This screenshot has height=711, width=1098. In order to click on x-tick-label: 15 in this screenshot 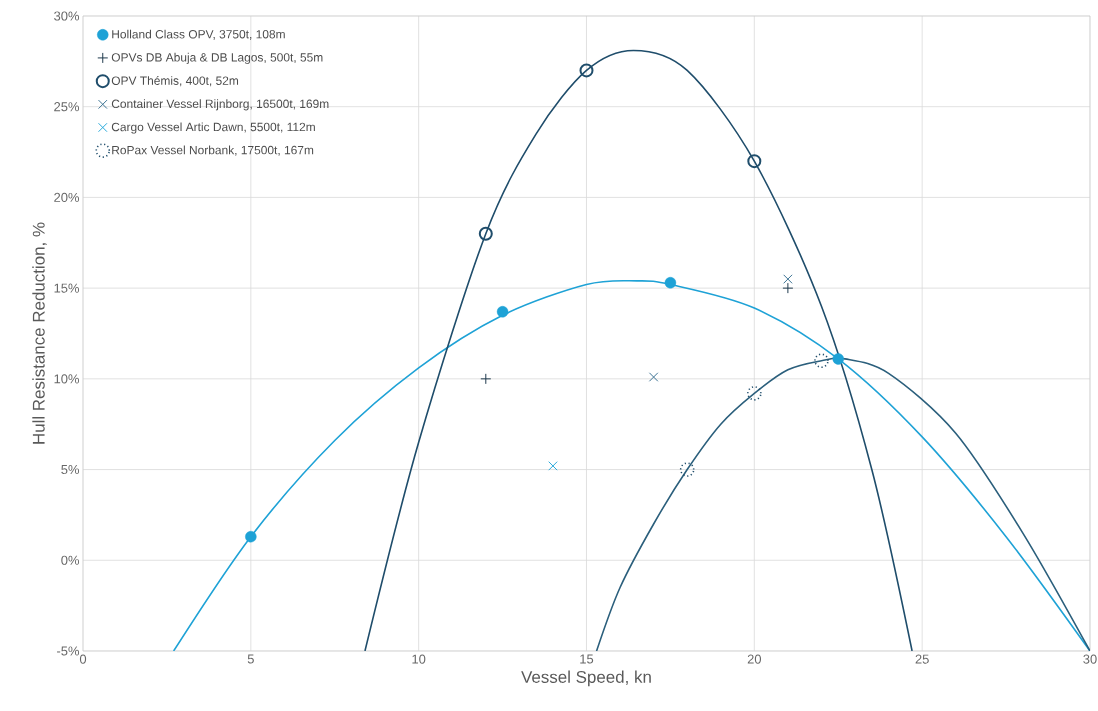, I will do `click(587, 659)`.